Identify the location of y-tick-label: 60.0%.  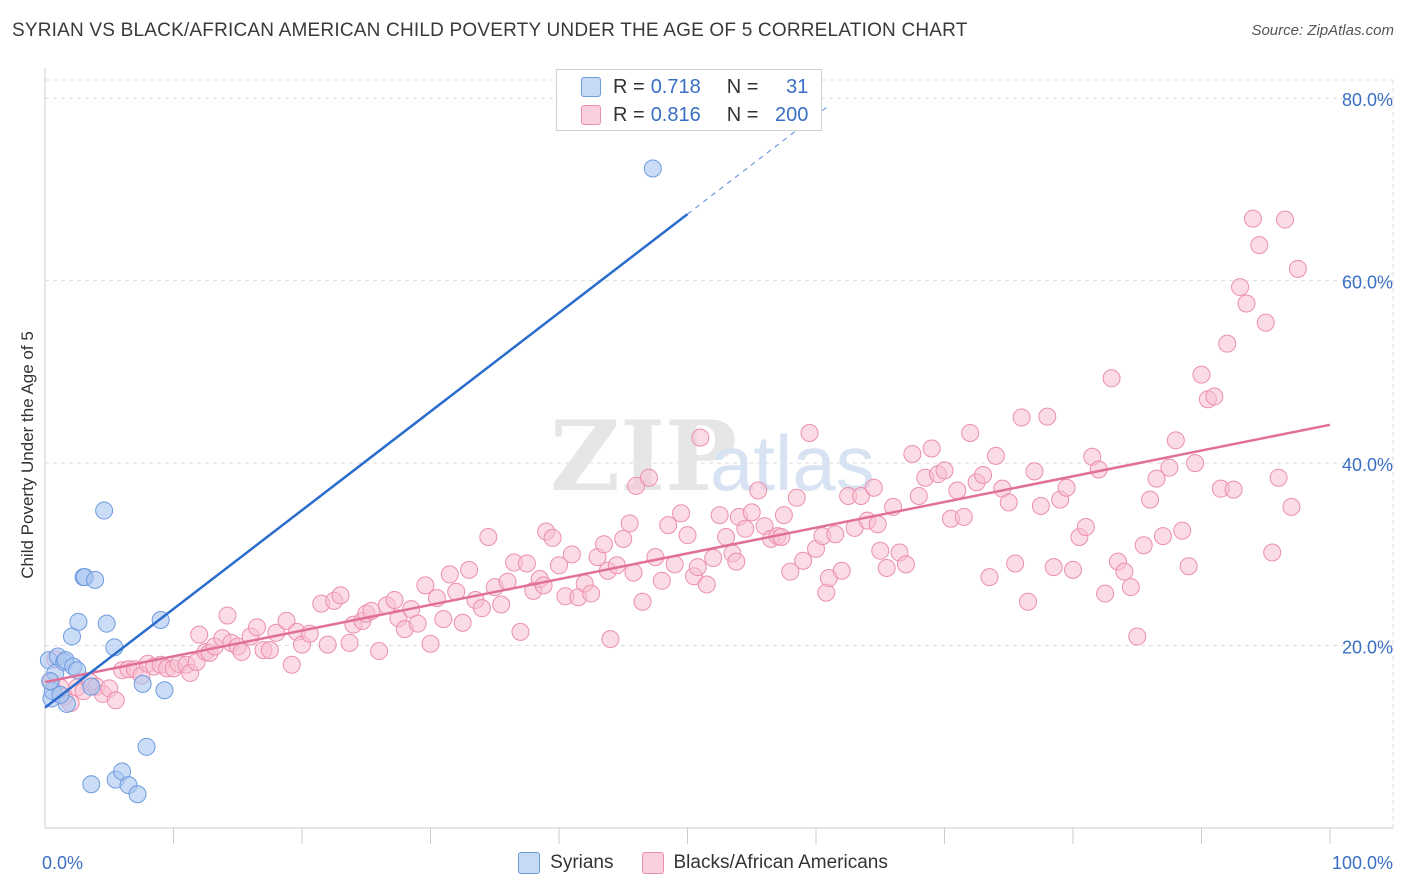
(1367, 283).